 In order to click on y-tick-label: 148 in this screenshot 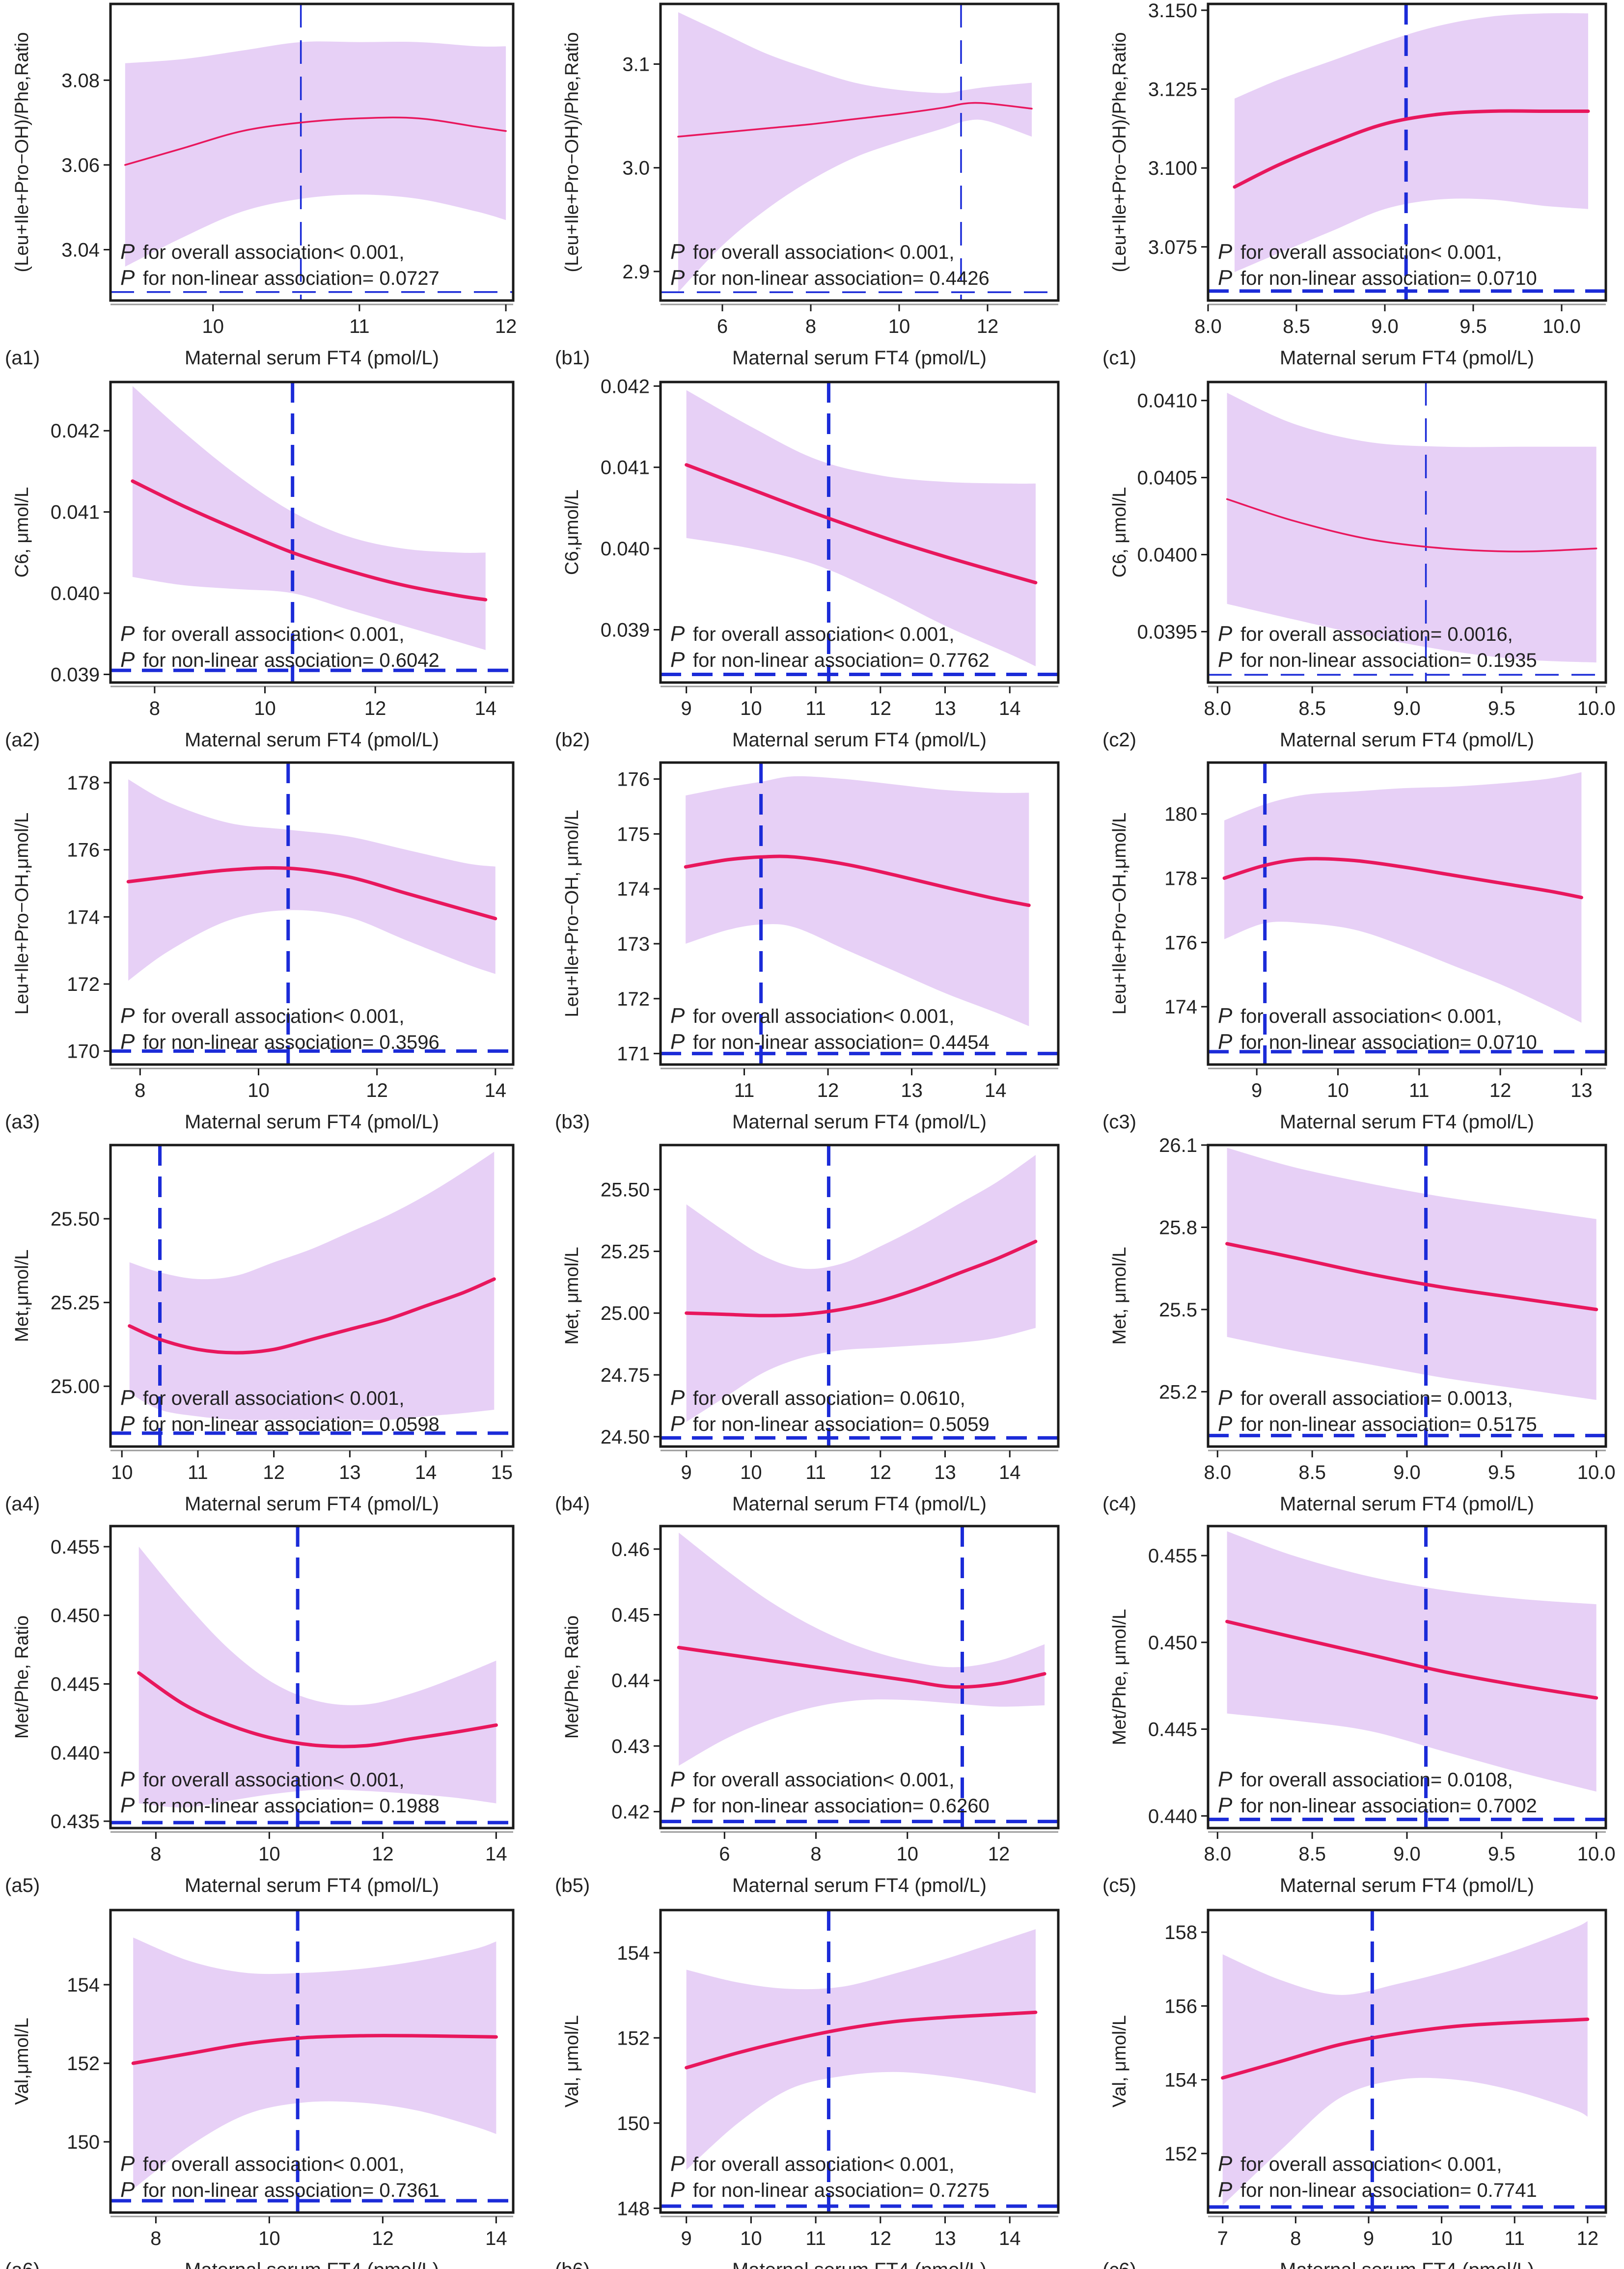, I will do `click(633, 2208)`.